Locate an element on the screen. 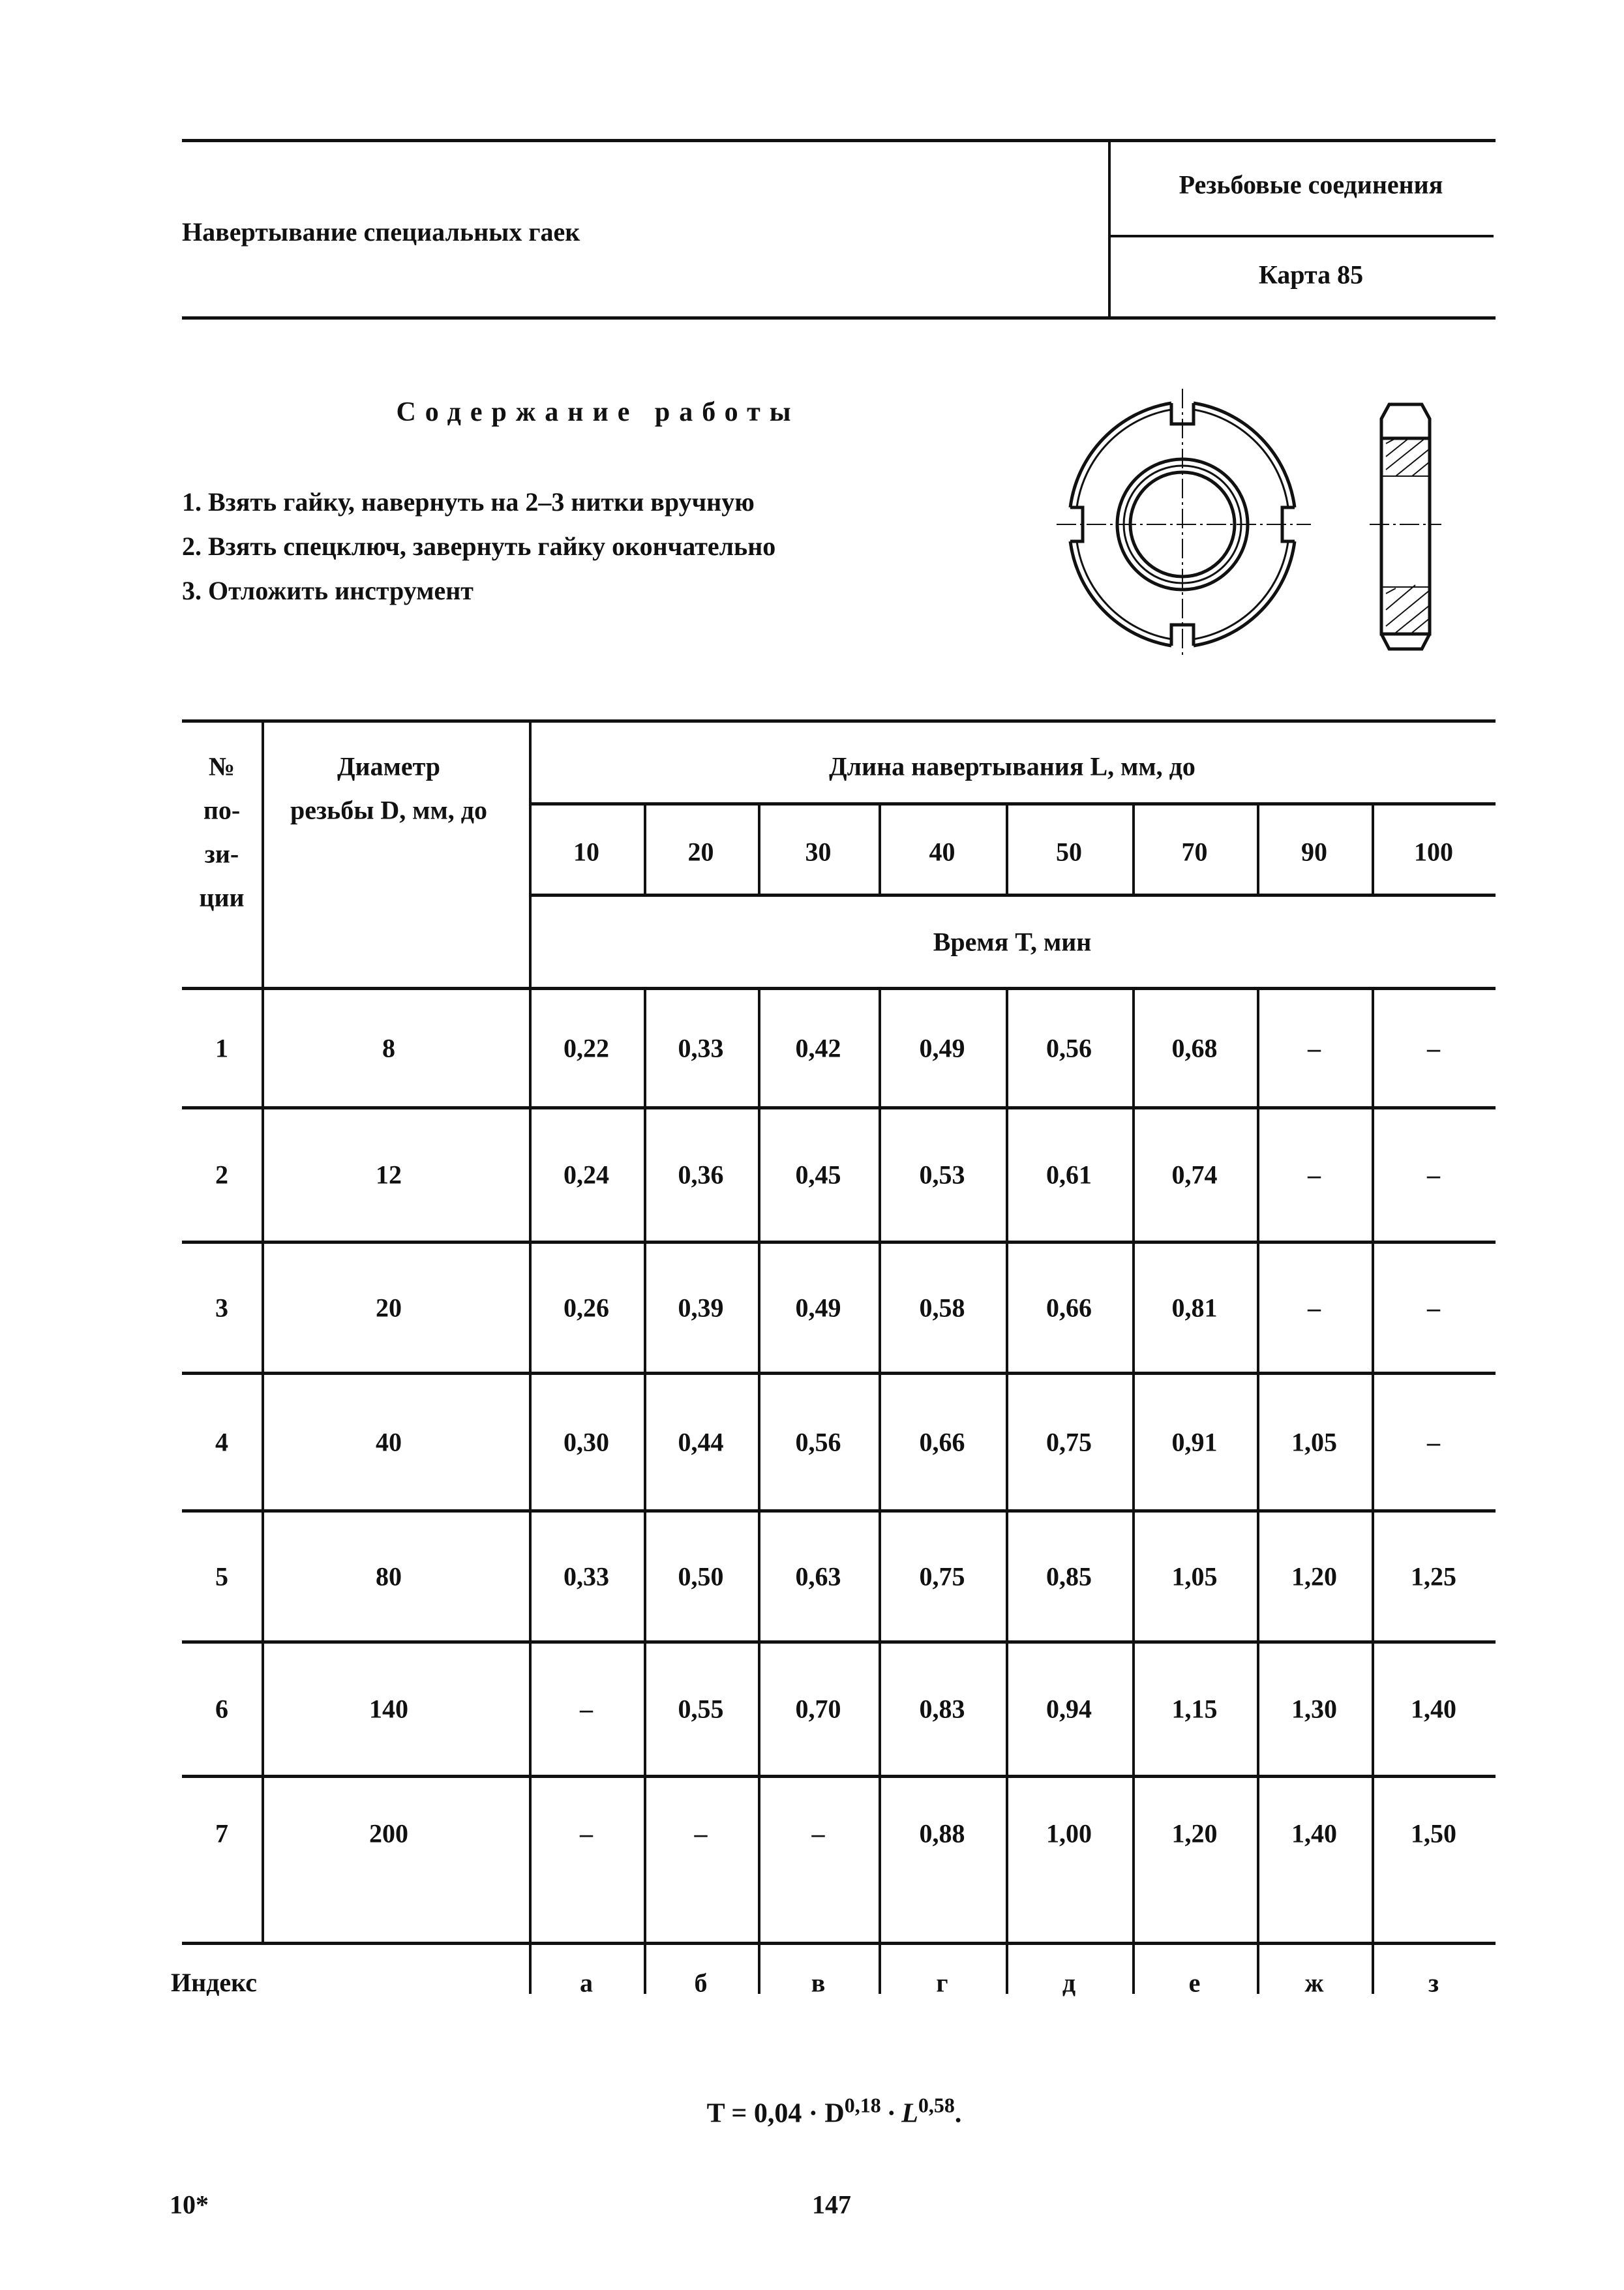  position-number-header: № is located at coordinates (221, 766).